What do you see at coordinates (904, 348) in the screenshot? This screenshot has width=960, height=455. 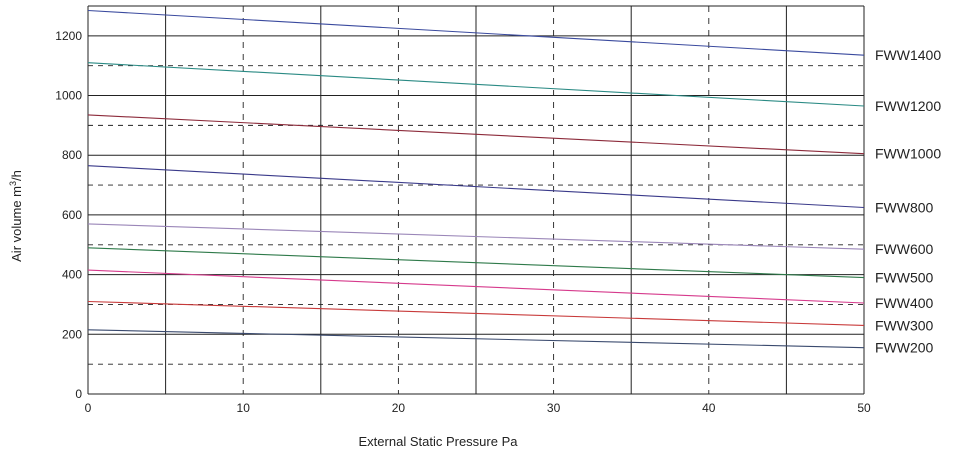 I see `series-label-fww200: FWW200` at bounding box center [904, 348].